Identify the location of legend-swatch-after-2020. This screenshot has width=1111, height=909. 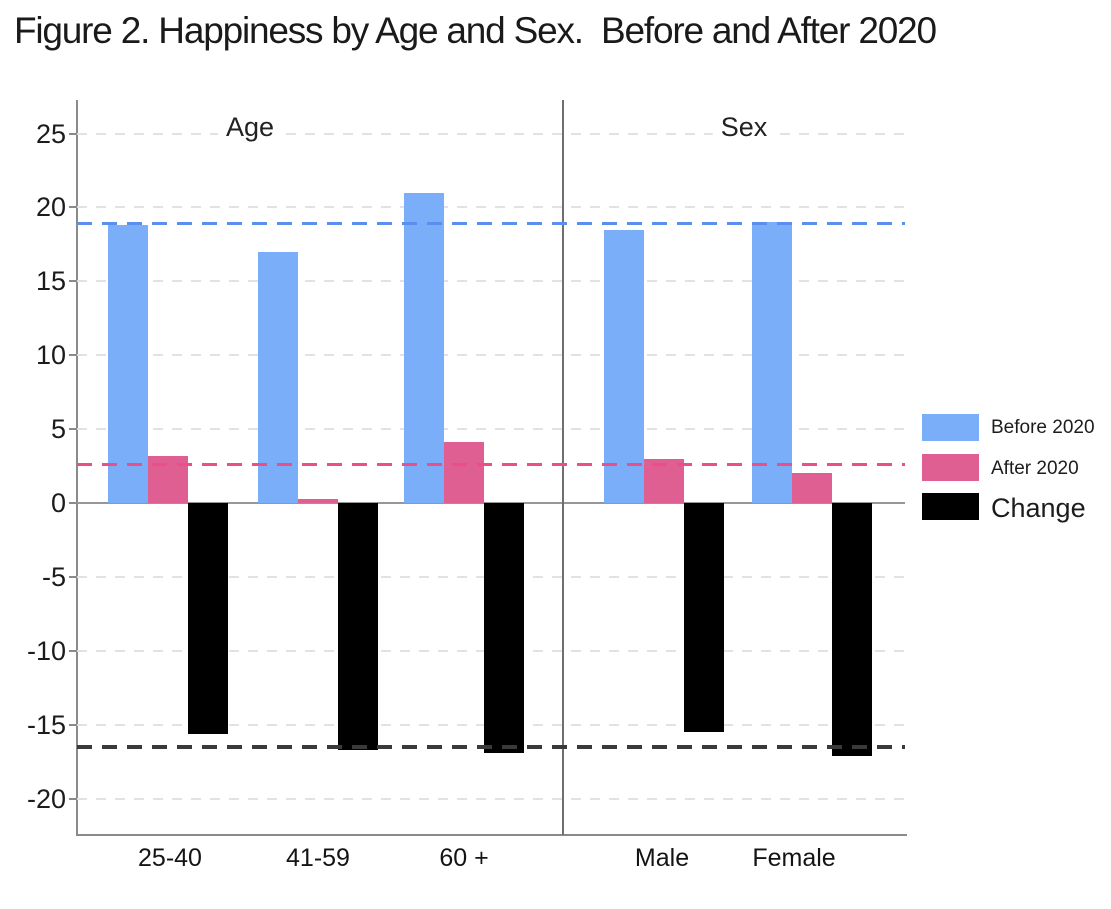
(950, 467).